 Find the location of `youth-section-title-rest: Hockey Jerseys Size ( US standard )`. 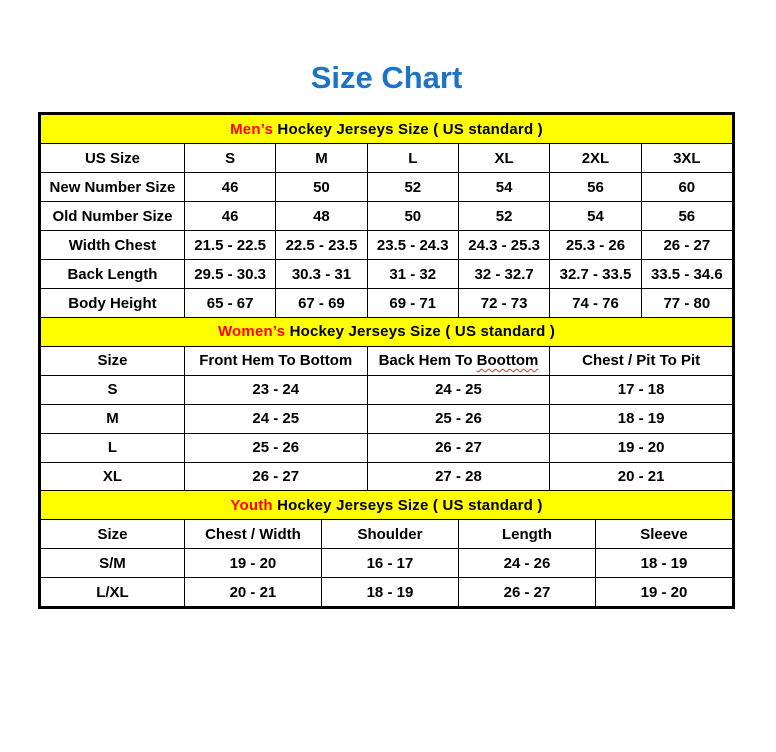

youth-section-title-rest: Hockey Jerseys Size ( US standard ) is located at coordinates (407, 505).